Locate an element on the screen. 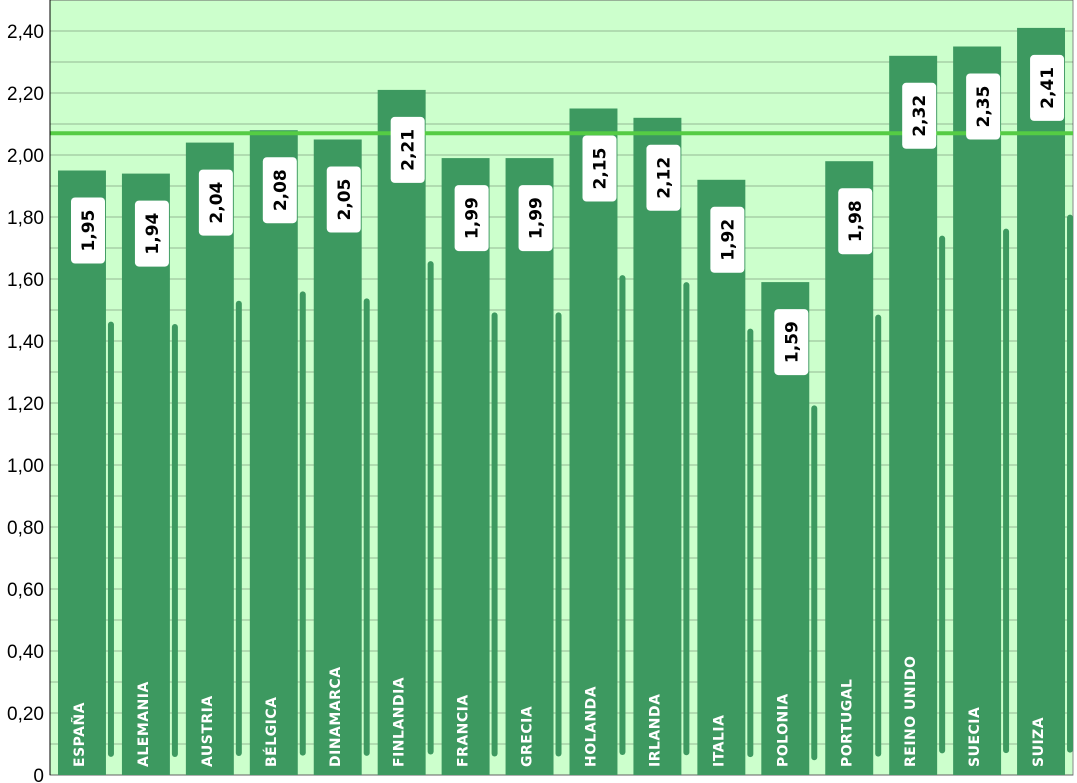  category-label: FRANCIA is located at coordinates (464, 730).